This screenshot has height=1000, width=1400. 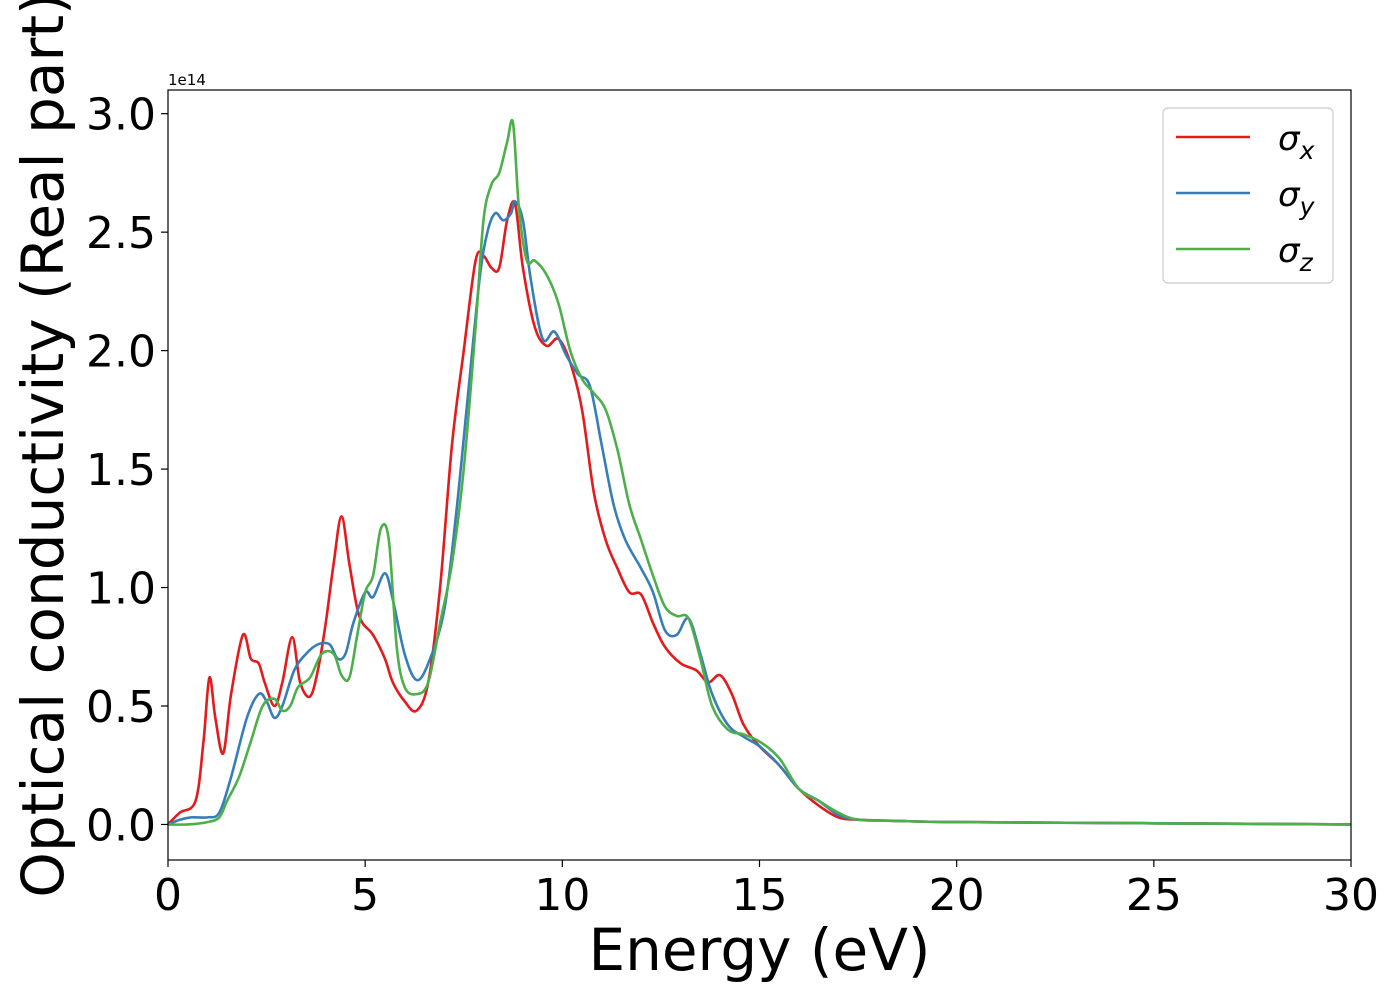 I want to click on y-tick-label: 2.5, so click(x=121, y=233).